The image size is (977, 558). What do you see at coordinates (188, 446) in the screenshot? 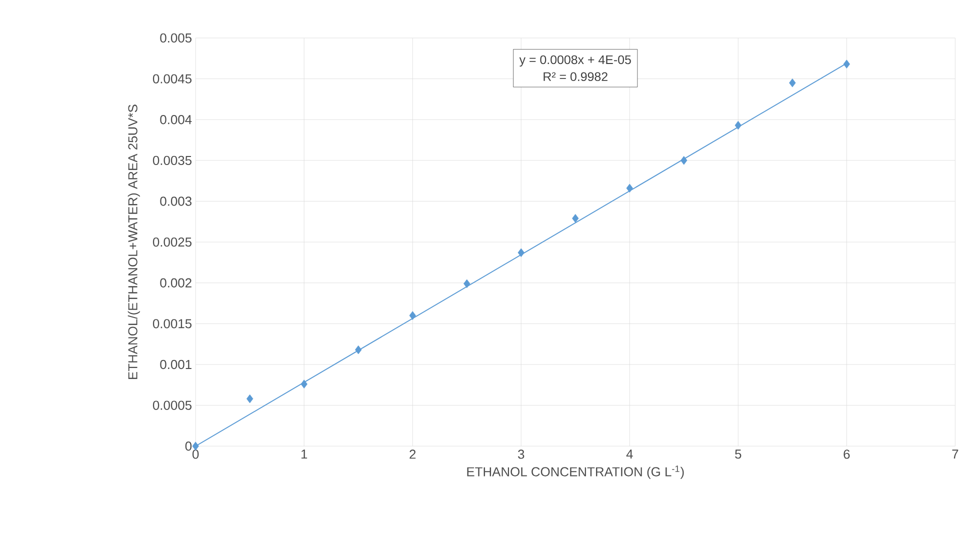
I see `y-tick-label: 0` at bounding box center [188, 446].